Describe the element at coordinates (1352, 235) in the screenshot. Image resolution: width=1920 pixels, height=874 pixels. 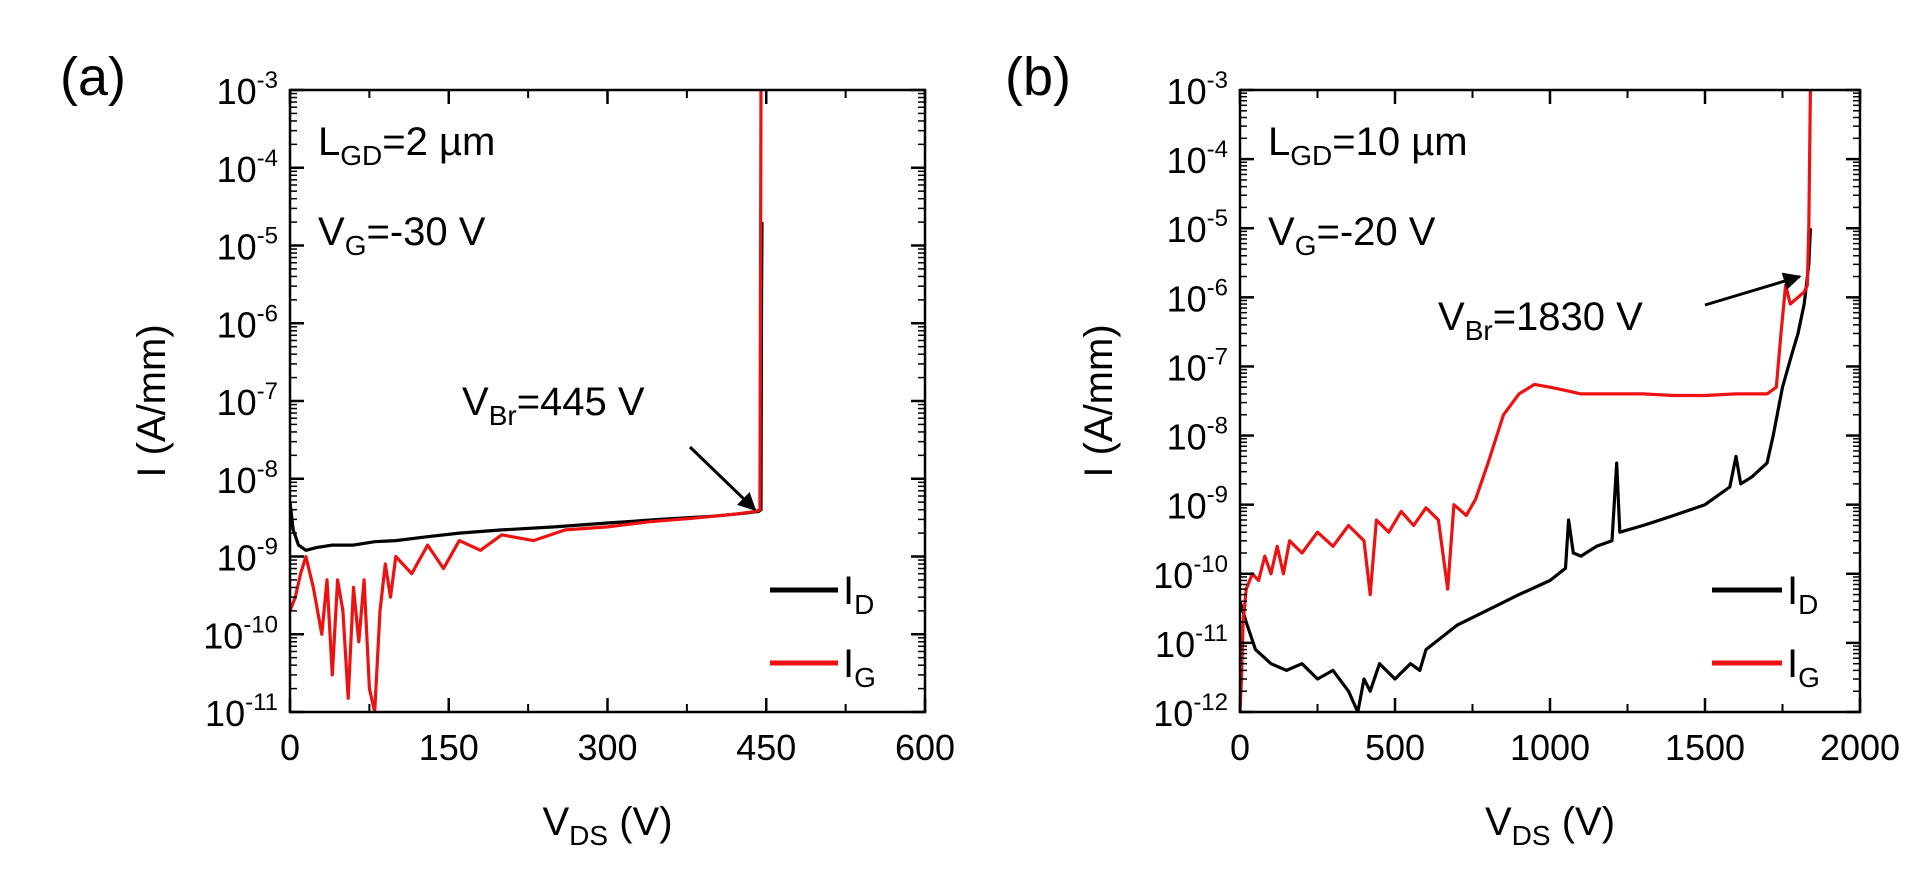
I see `annotation-vg: VG=-20 V` at that location.